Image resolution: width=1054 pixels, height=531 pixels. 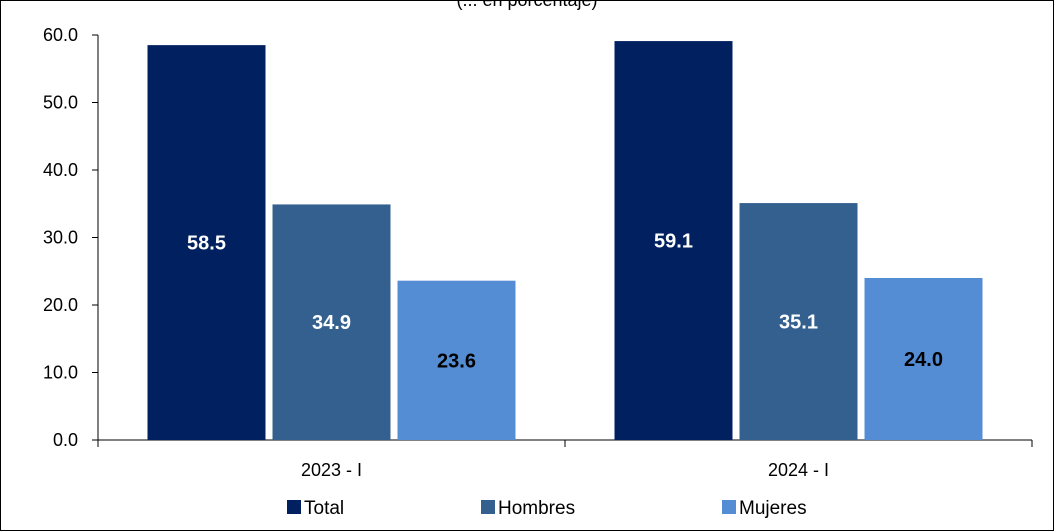 I want to click on y-tick-label: 0.0, so click(x=65, y=440).